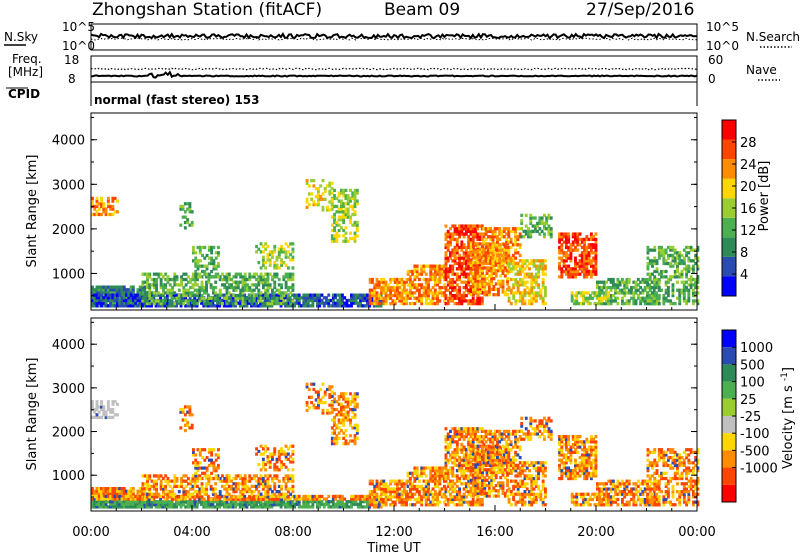 The height and width of the screenshot is (554, 800). Describe the element at coordinates (729, 247) in the screenshot. I see `power-colorbar-segment` at that location.